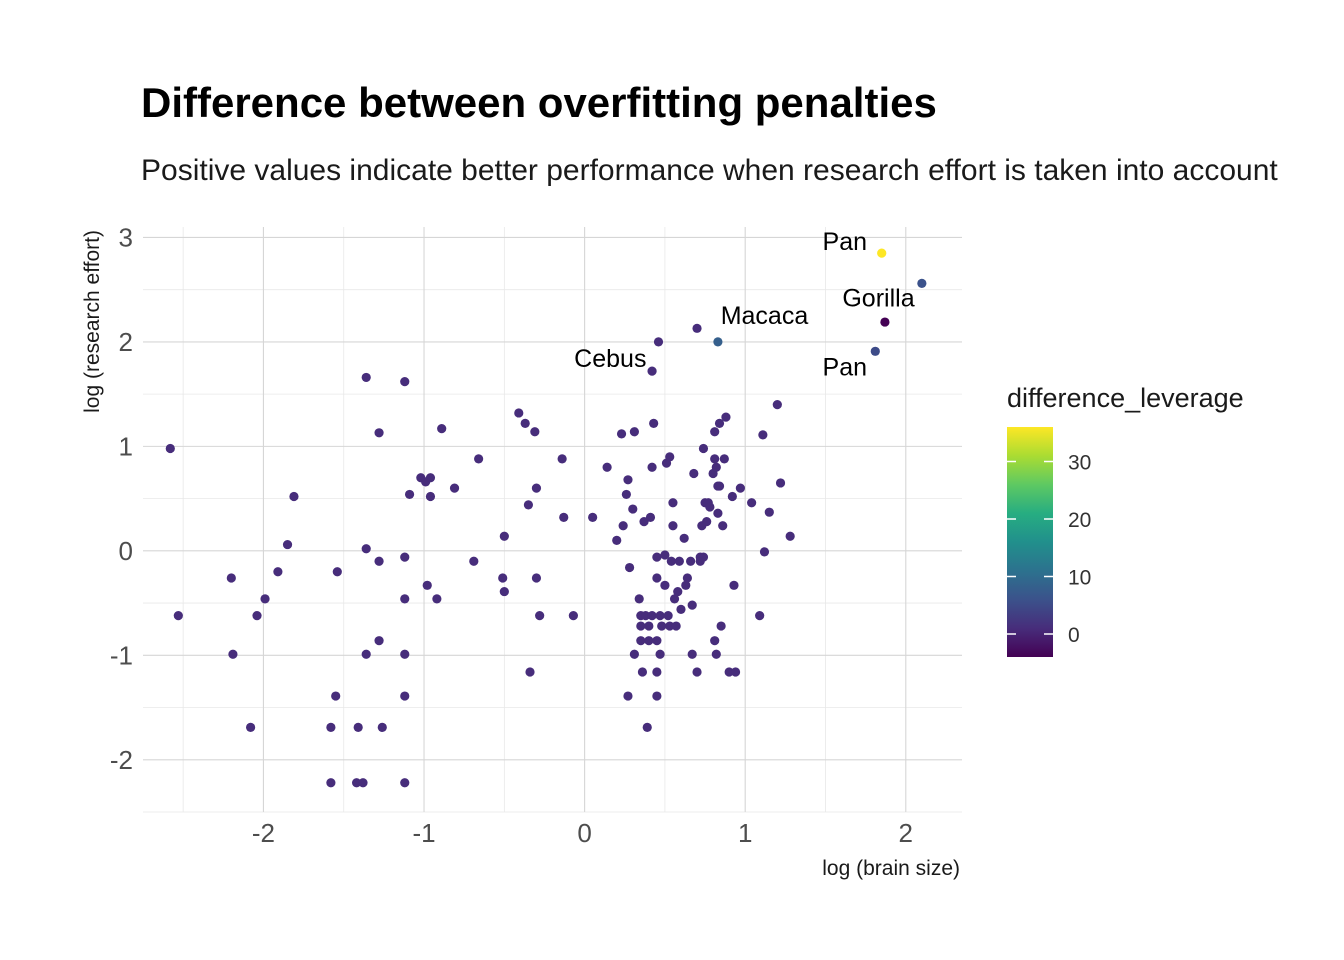 This screenshot has height=960, width=1344. I want to click on legend-colorbar, so click(1030, 542).